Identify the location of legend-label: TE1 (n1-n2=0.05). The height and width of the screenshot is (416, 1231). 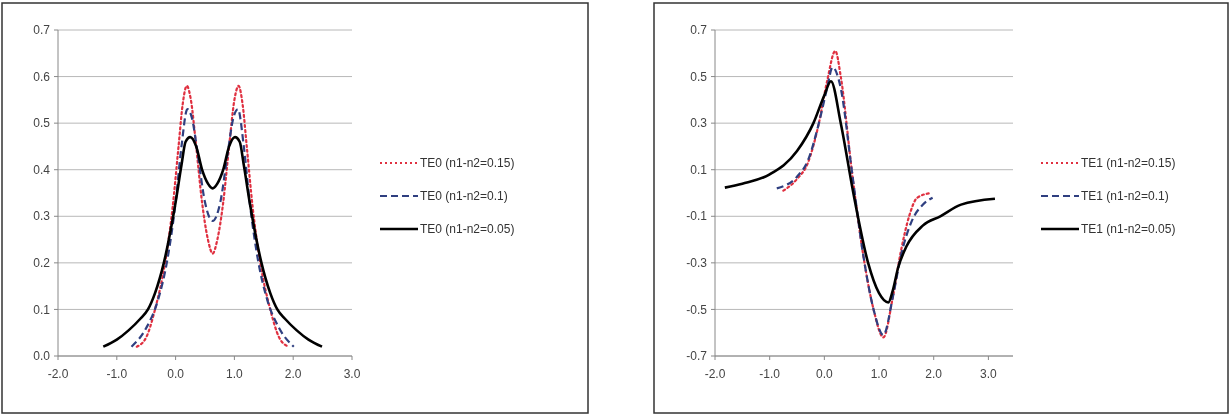
(1128, 229).